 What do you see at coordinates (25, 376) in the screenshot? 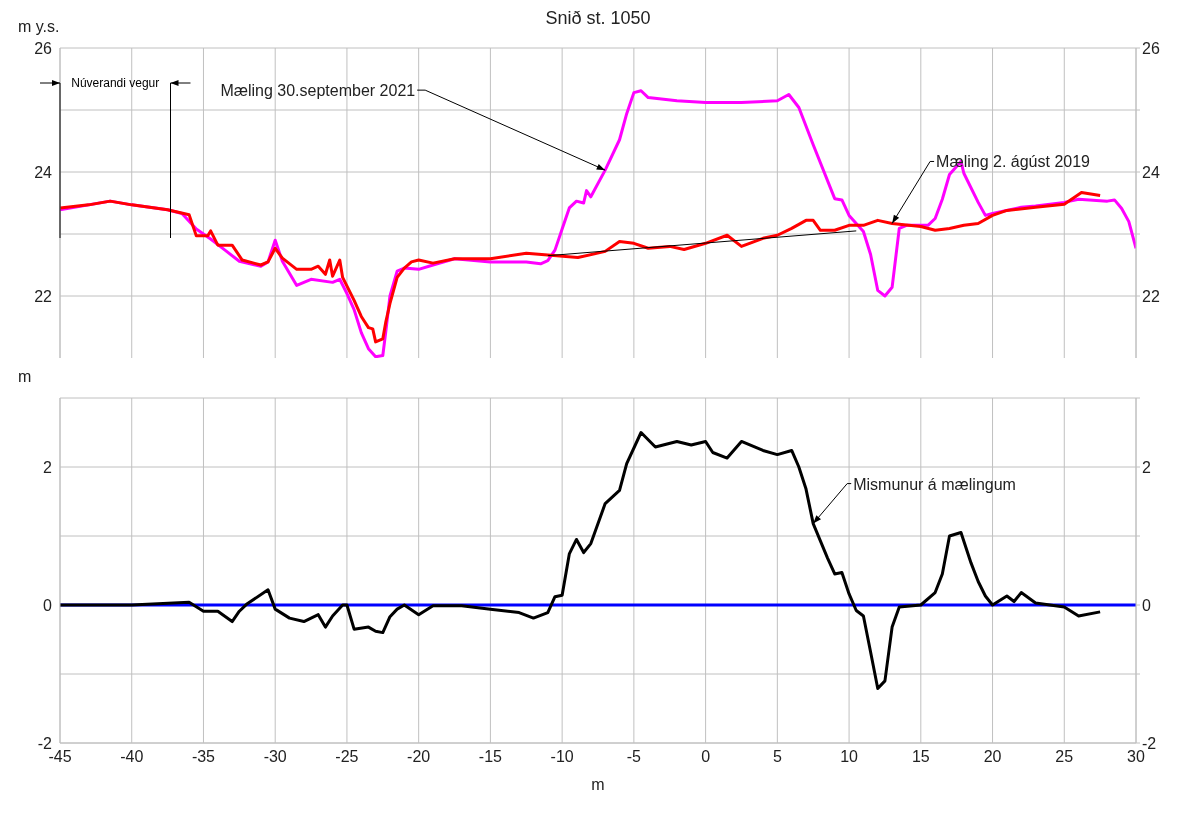
I see `y-axis-title: m` at bounding box center [25, 376].